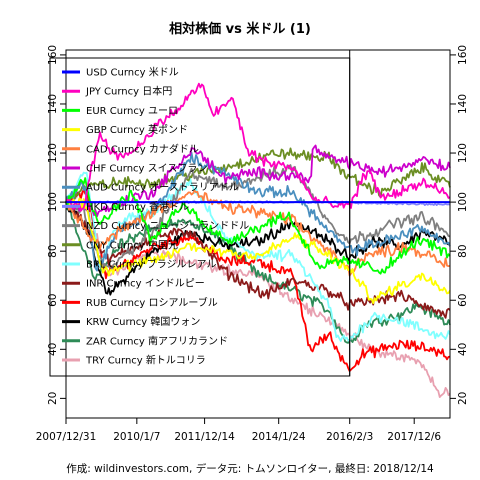 The image size is (480, 480). Describe the element at coordinates (53, 250) in the screenshot. I see `y-tick-label-left: 80` at that location.